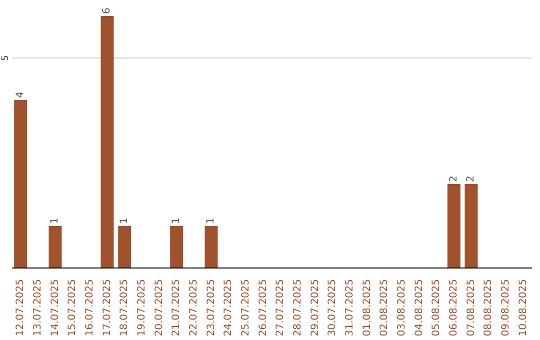 This screenshot has width=540, height=340. What do you see at coordinates (38, 307) in the screenshot?
I see `x-tick-label: 13.07.2025` at bounding box center [38, 307].